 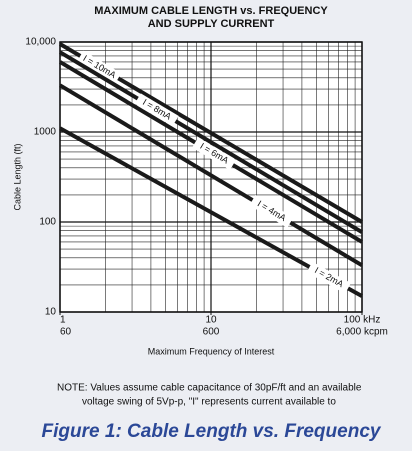 What do you see at coordinates (63, 320) in the screenshot?
I see `x-tick-label: 1` at bounding box center [63, 320].